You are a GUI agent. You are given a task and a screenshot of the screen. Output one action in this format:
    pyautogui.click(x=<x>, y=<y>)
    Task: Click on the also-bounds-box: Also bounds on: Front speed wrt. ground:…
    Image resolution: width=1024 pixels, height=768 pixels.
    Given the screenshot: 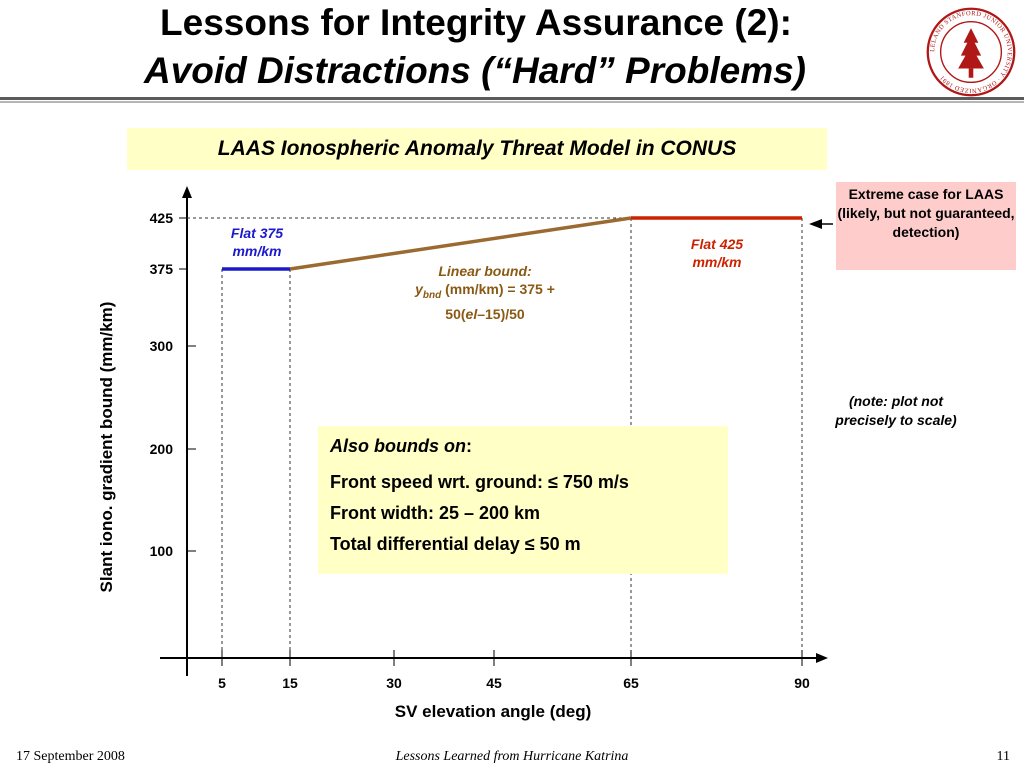 What is the action you would take?
    pyautogui.click(x=523, y=500)
    